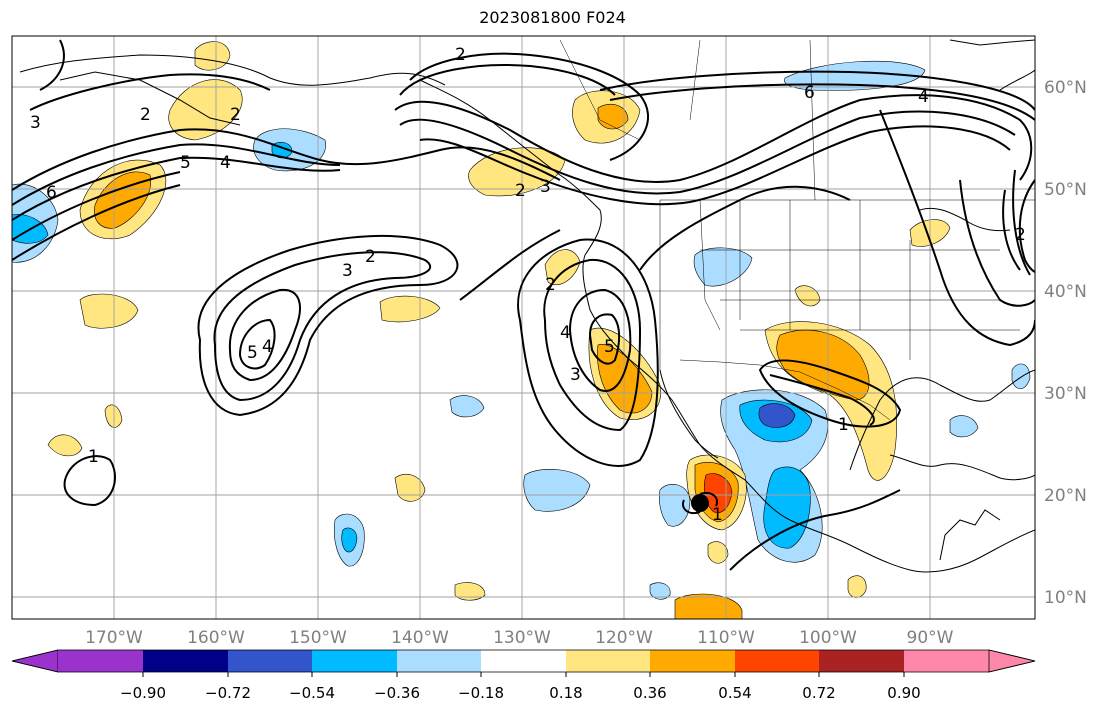 The width and height of the screenshot is (1105, 712). What do you see at coordinates (552, 17) in the screenshot?
I see `map-title: 2023081800 F024` at bounding box center [552, 17].